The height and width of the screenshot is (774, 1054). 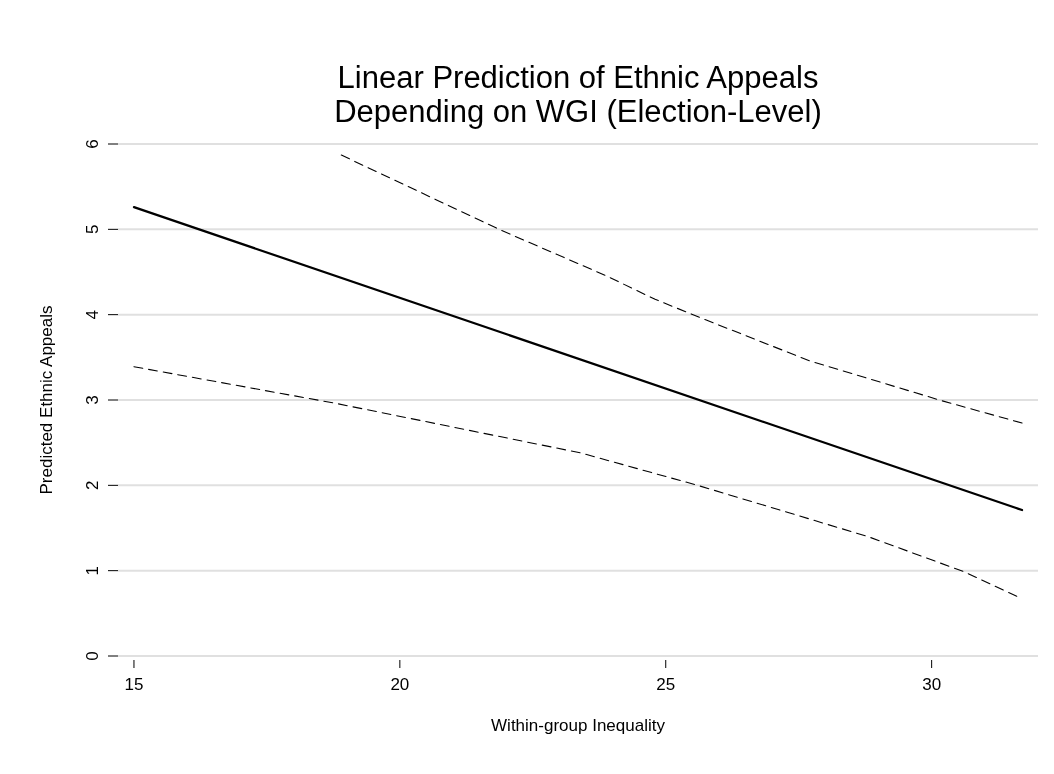 What do you see at coordinates (92, 656) in the screenshot?
I see `y-tick-label: 0` at bounding box center [92, 656].